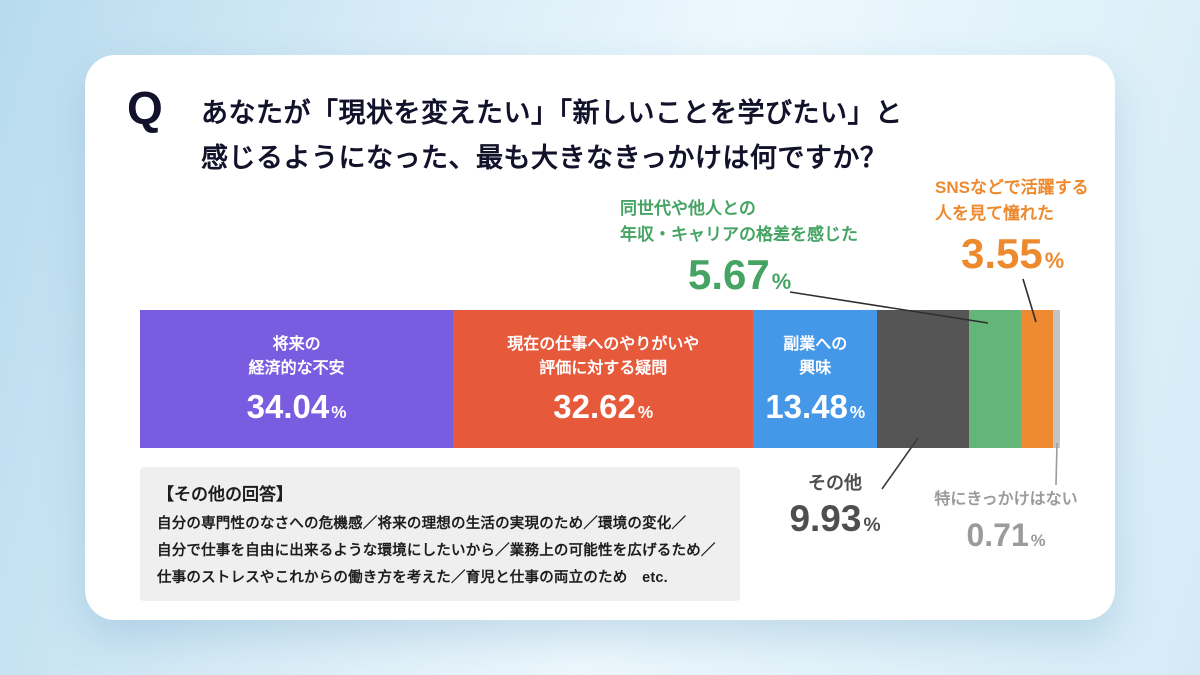 Image resolution: width=1200 pixels, height=675 pixels. I want to click on other-answers-line3: 仕事のストレスやこれからの働き方を考えた／育児と仕事の両立のため etc., so click(412, 578).